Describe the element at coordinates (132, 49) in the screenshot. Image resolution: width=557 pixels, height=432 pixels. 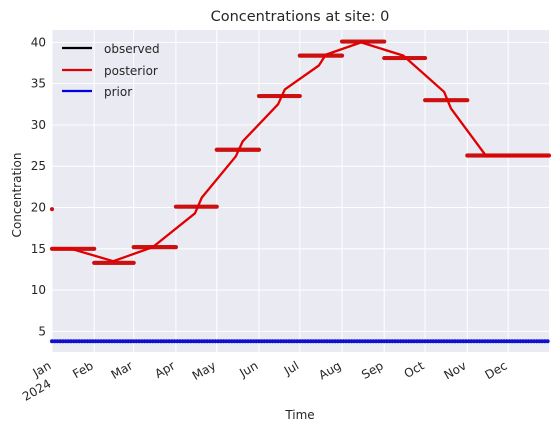
I see `legend-label-observed: observed` at that location.